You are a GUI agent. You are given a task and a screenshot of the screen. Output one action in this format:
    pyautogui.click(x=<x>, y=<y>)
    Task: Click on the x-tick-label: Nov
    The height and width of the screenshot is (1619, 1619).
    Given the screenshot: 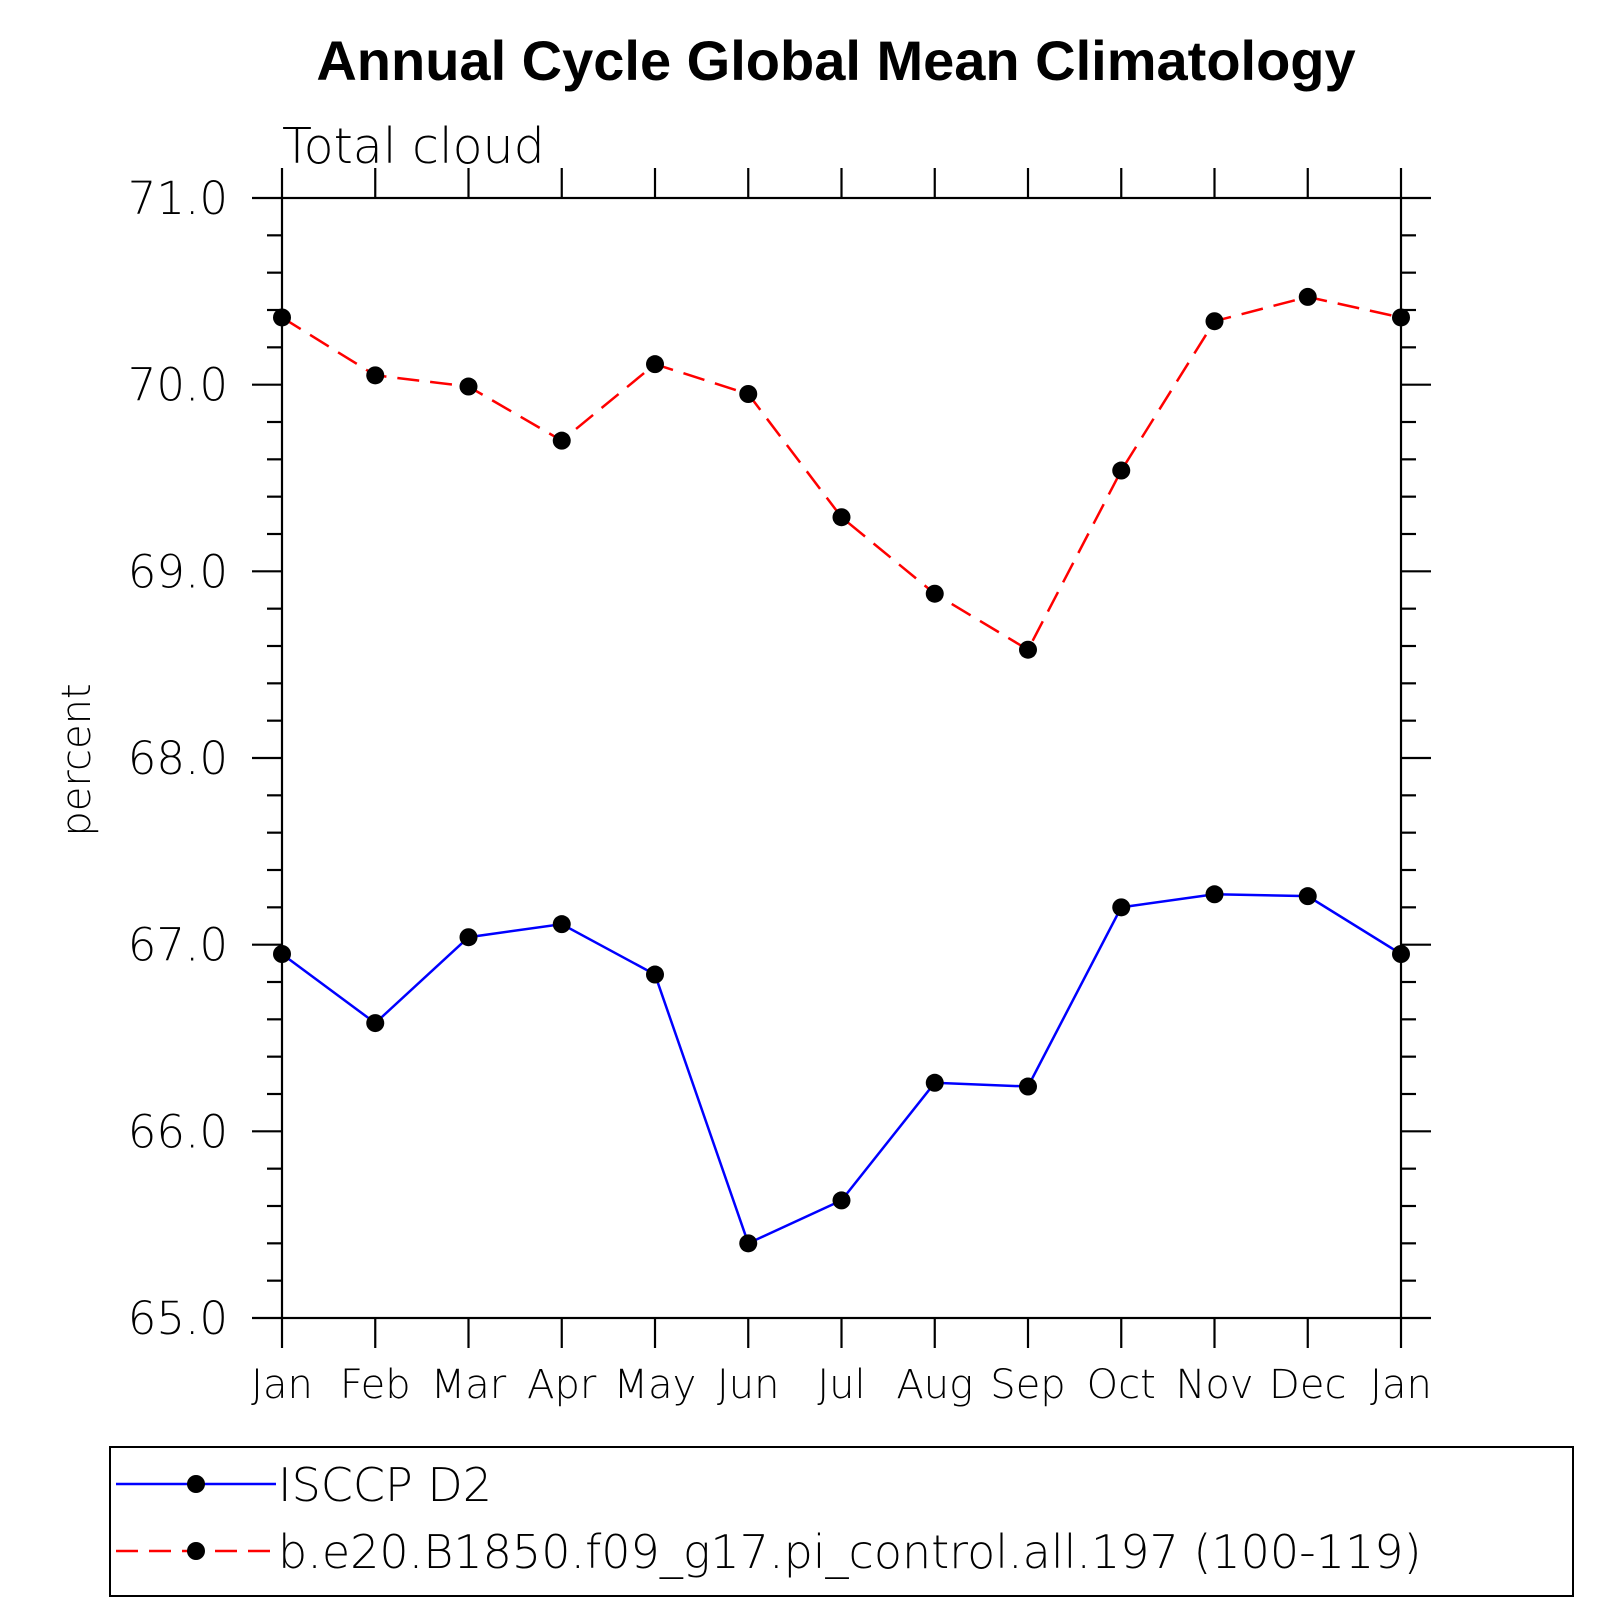 What is the action you would take?
    pyautogui.click(x=1214, y=1385)
    